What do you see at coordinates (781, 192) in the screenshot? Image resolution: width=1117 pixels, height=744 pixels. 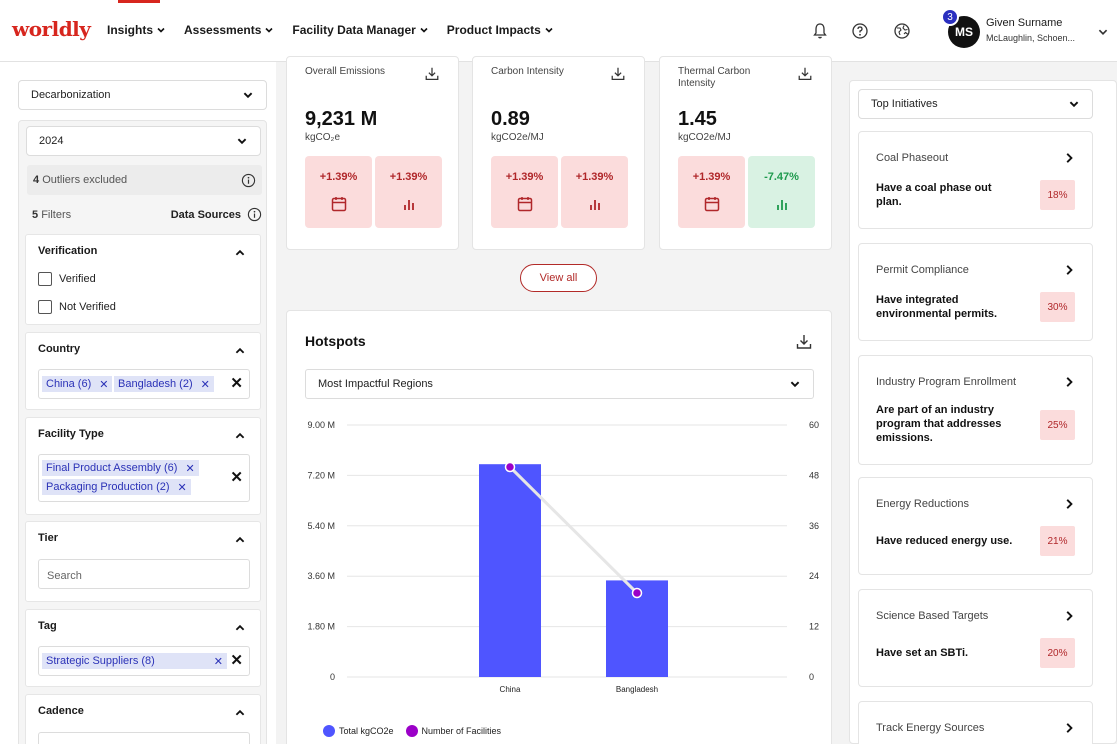 I see `kpi-trend-tile: -7.47%` at bounding box center [781, 192].